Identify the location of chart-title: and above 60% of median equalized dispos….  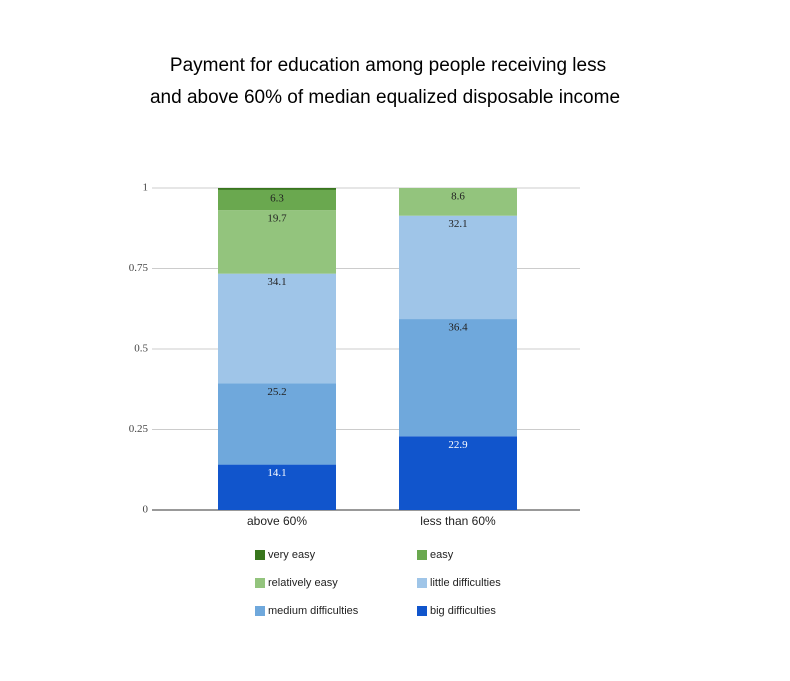
(385, 97).